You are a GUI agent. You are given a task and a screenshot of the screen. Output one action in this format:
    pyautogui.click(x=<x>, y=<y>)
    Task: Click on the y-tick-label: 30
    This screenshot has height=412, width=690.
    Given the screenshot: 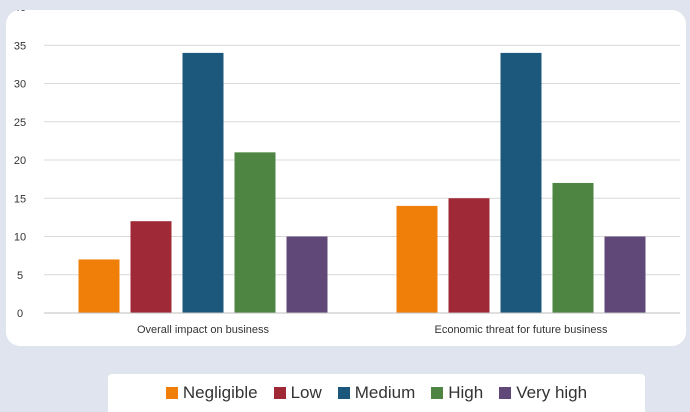 What is the action you would take?
    pyautogui.click(x=20, y=85)
    